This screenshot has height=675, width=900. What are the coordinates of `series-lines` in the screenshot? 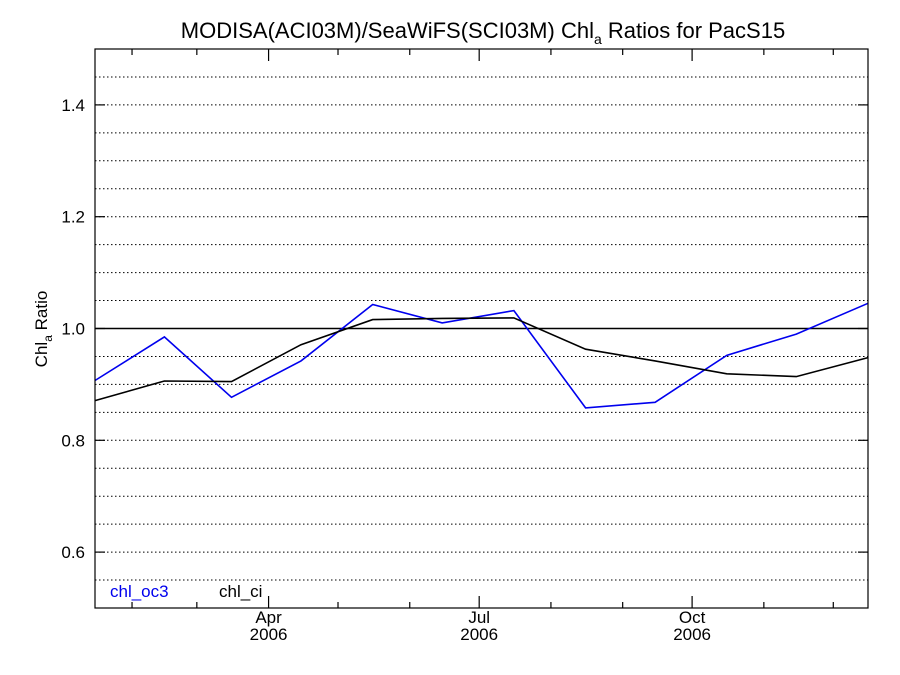 It's located at (481, 355).